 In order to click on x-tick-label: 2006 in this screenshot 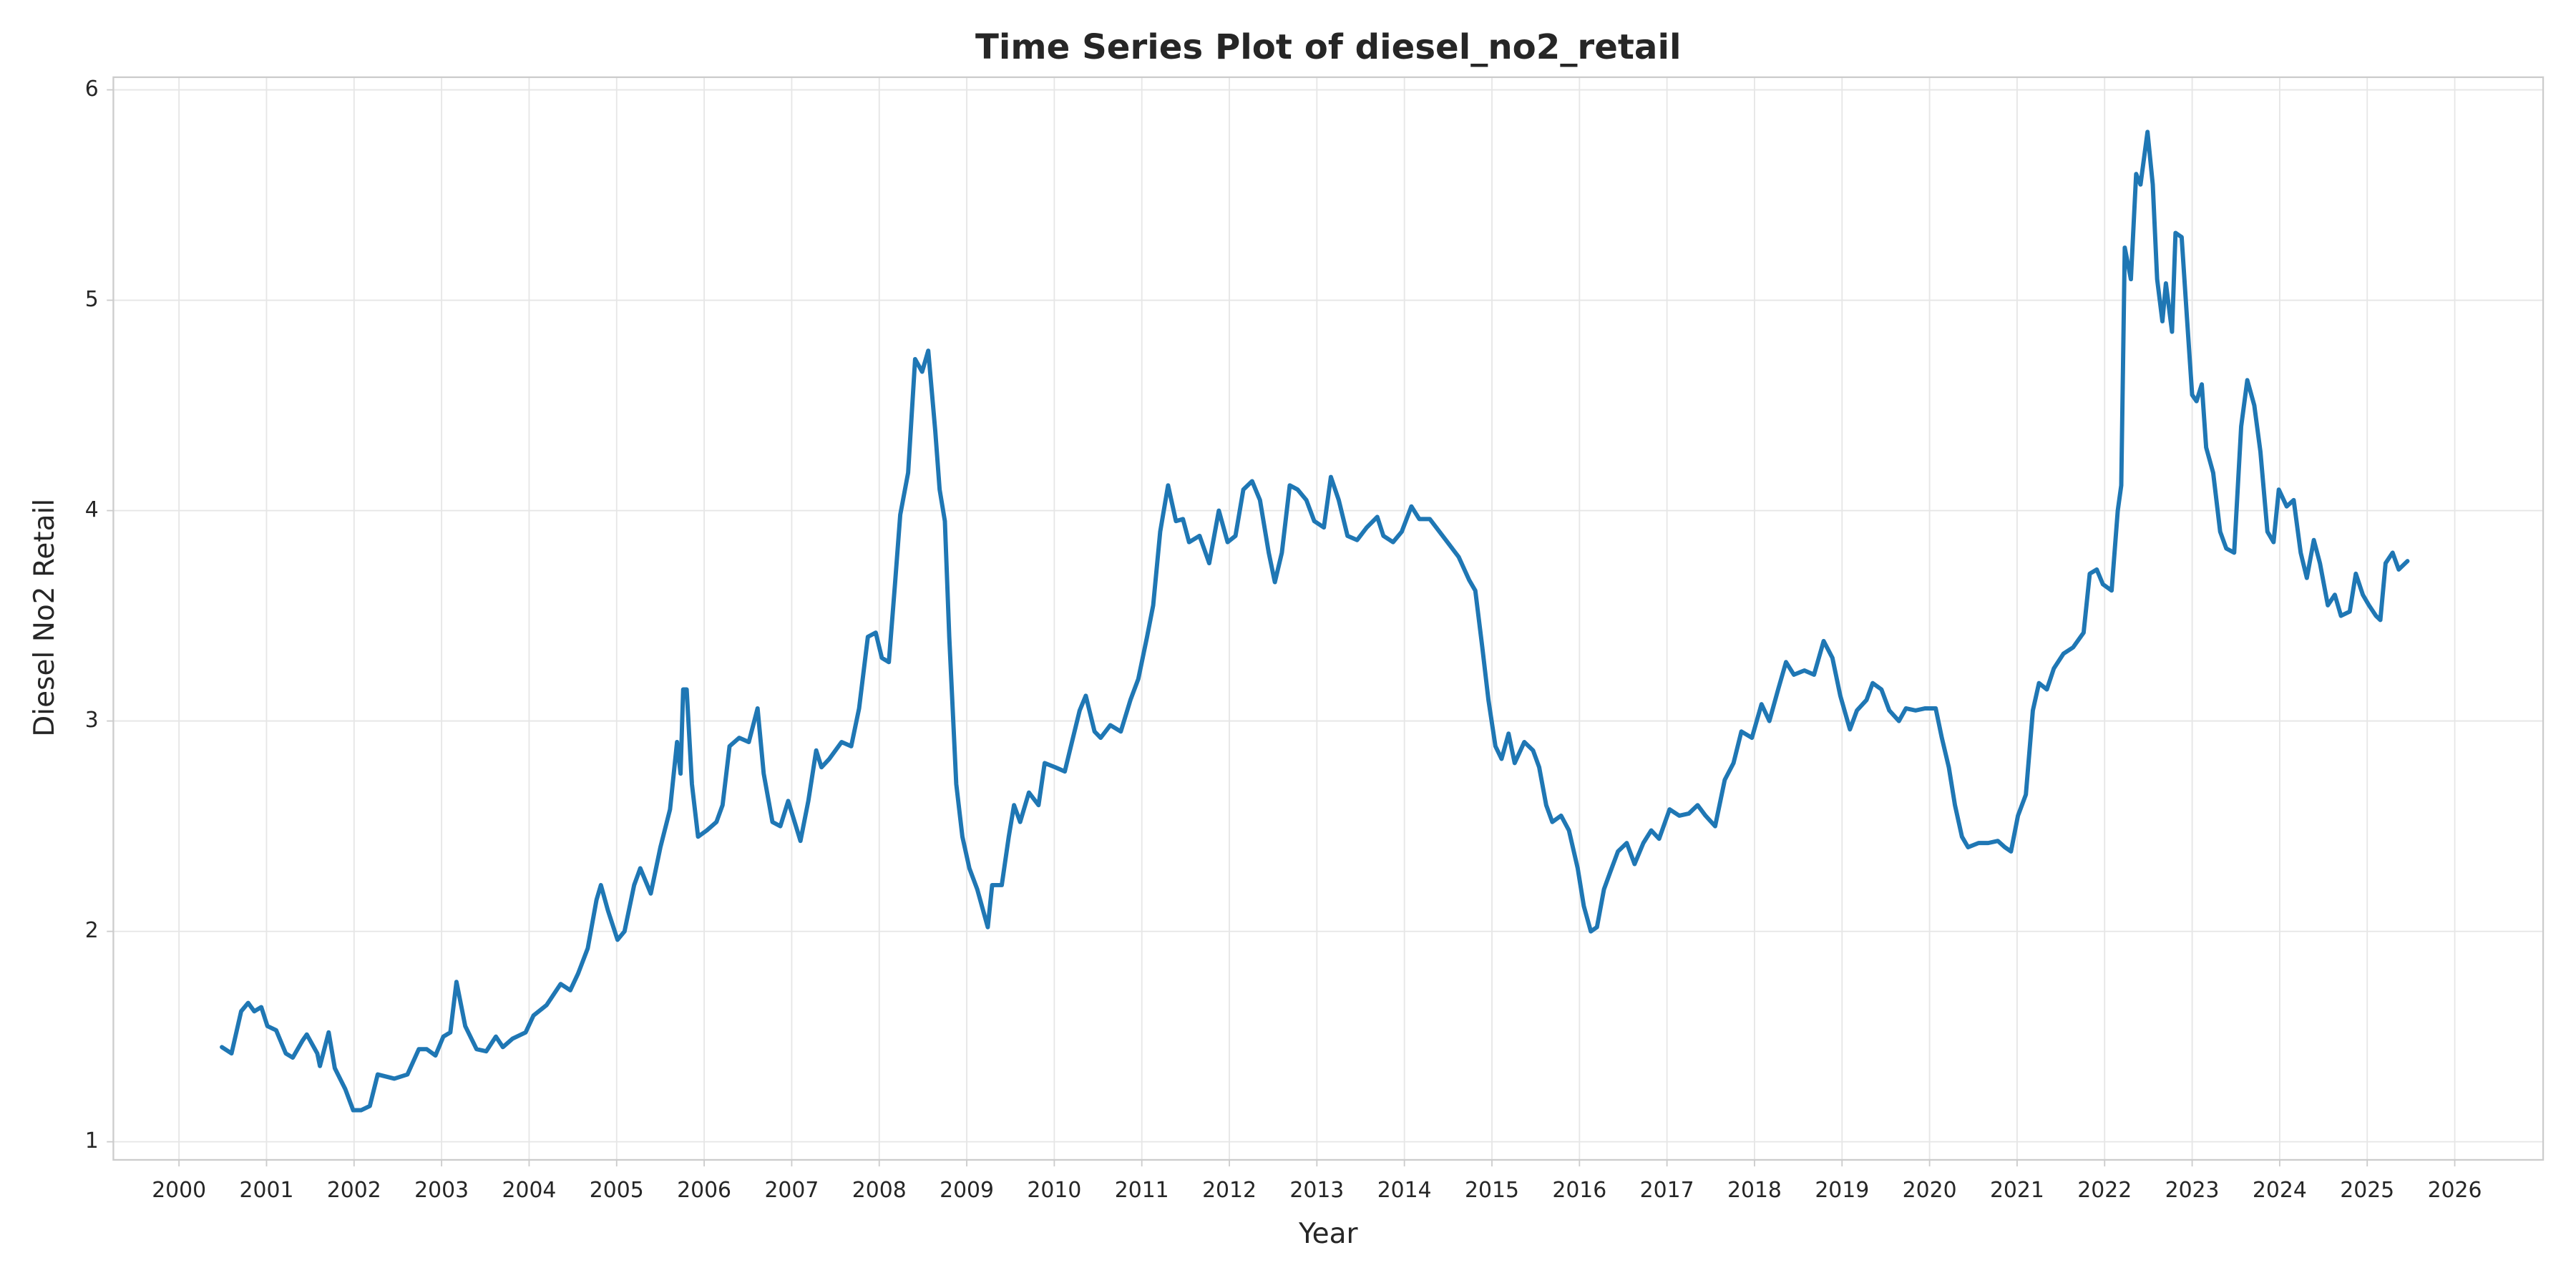, I will do `click(704, 1190)`.